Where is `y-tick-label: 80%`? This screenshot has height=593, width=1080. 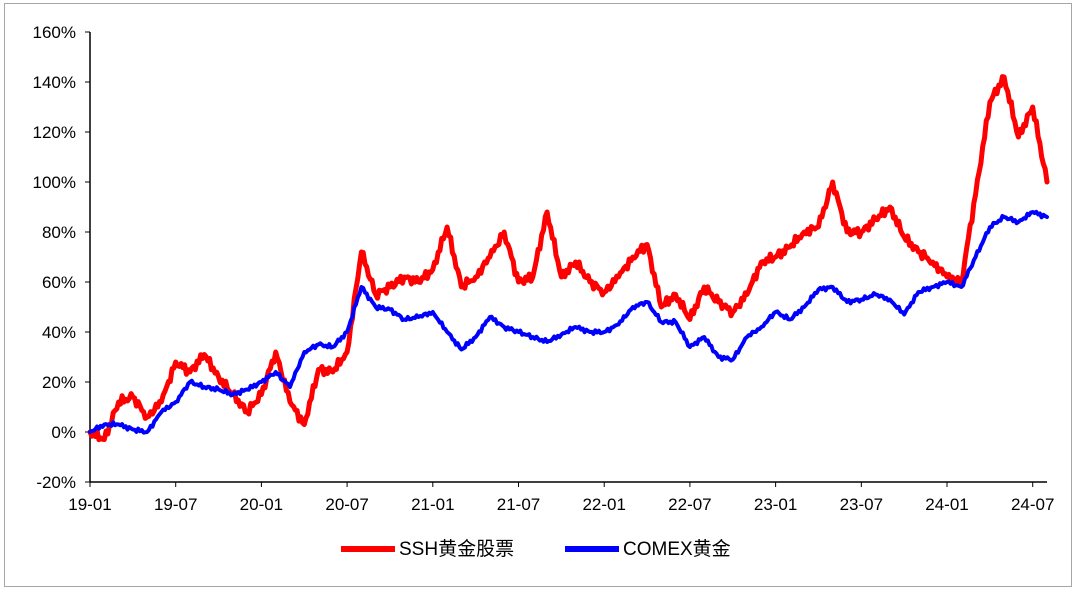 y-tick-label: 80% is located at coordinates (59, 232).